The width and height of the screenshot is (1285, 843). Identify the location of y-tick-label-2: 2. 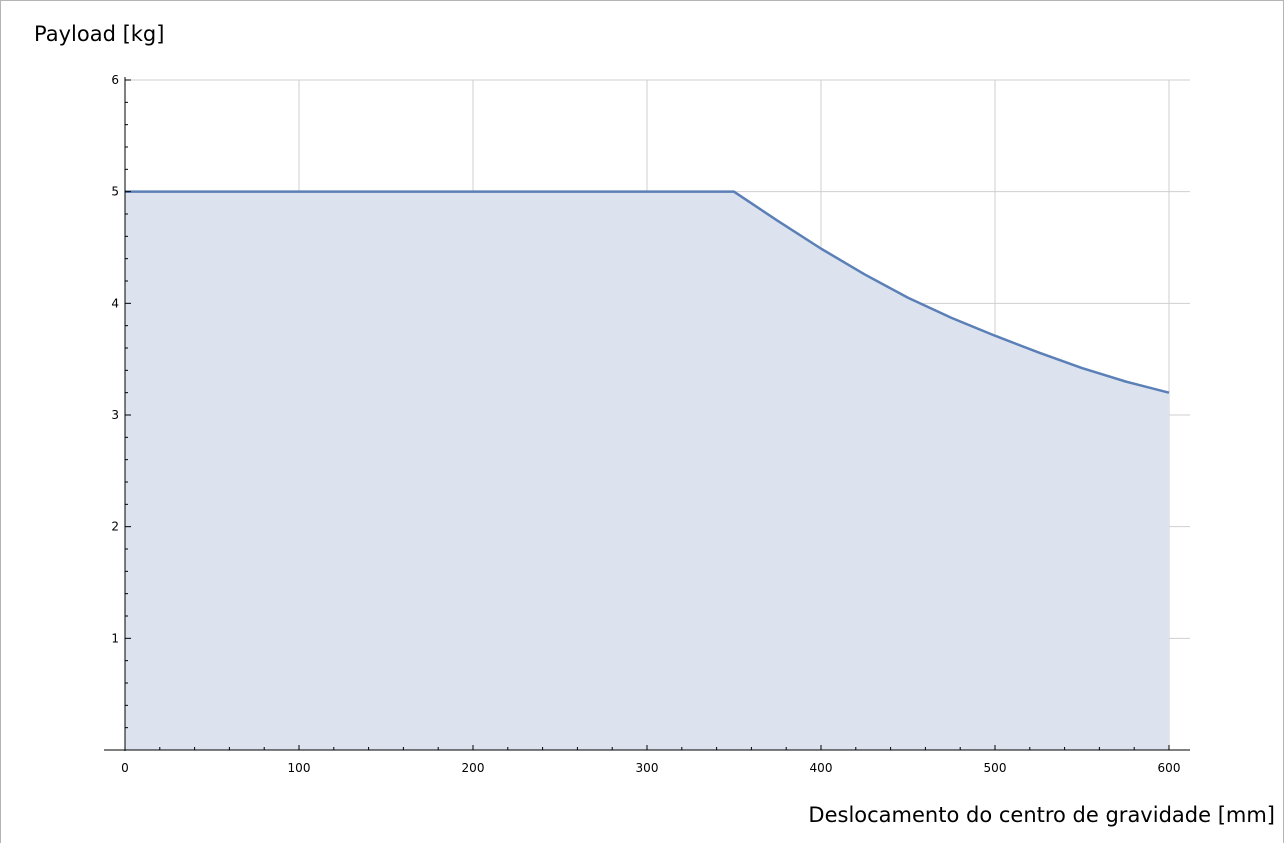
(115, 527).